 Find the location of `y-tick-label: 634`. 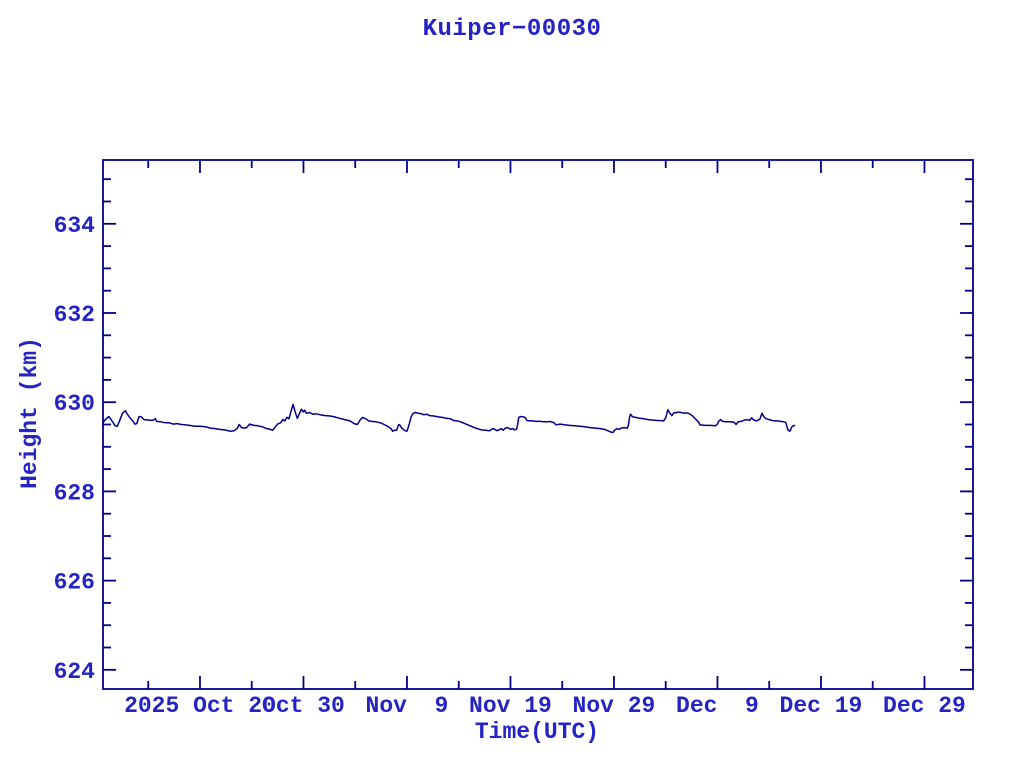

y-tick-label: 634 is located at coordinates (75, 226).